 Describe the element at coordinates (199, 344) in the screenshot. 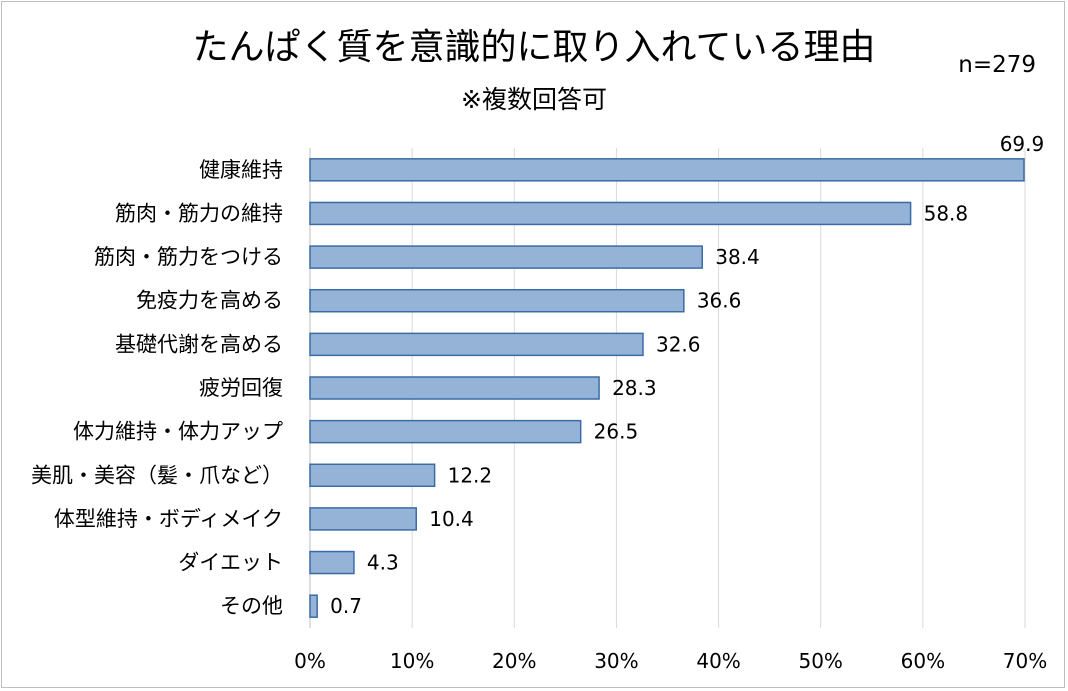

I see `category-label: 基礎代謝を高める` at that location.